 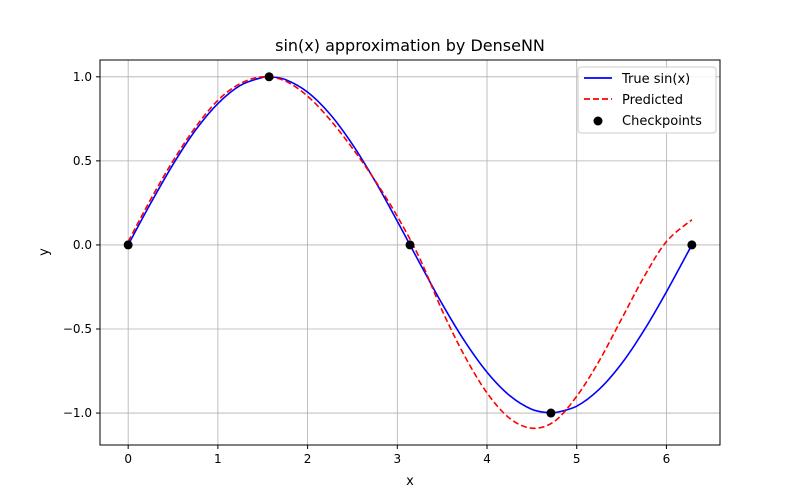 What do you see at coordinates (77, 413) in the screenshot?
I see `y-tick-label: −1.0` at bounding box center [77, 413].